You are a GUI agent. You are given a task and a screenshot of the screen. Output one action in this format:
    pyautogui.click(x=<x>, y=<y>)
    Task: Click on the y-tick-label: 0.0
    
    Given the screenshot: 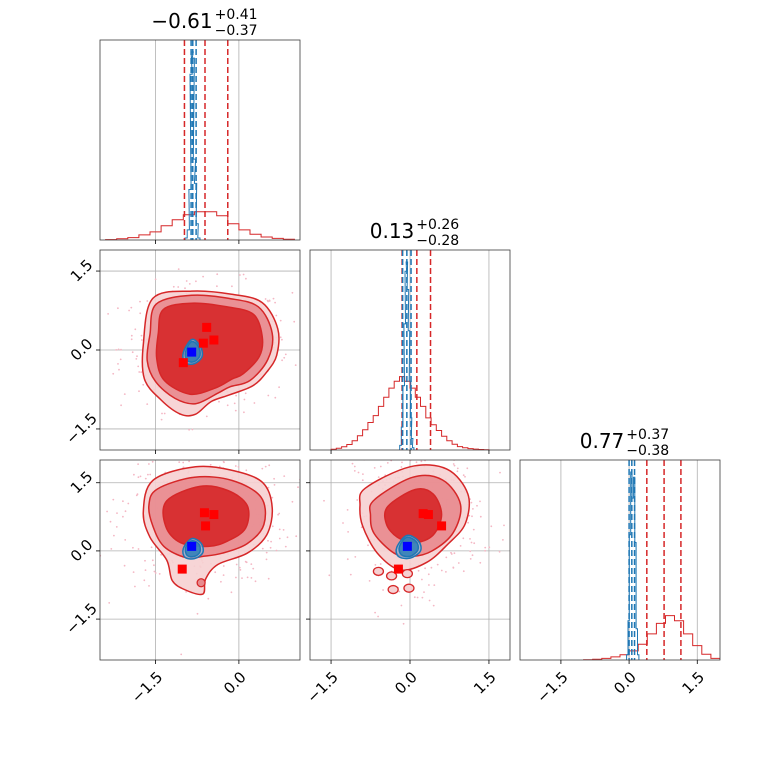 What is the action you would take?
    pyautogui.click(x=82, y=350)
    